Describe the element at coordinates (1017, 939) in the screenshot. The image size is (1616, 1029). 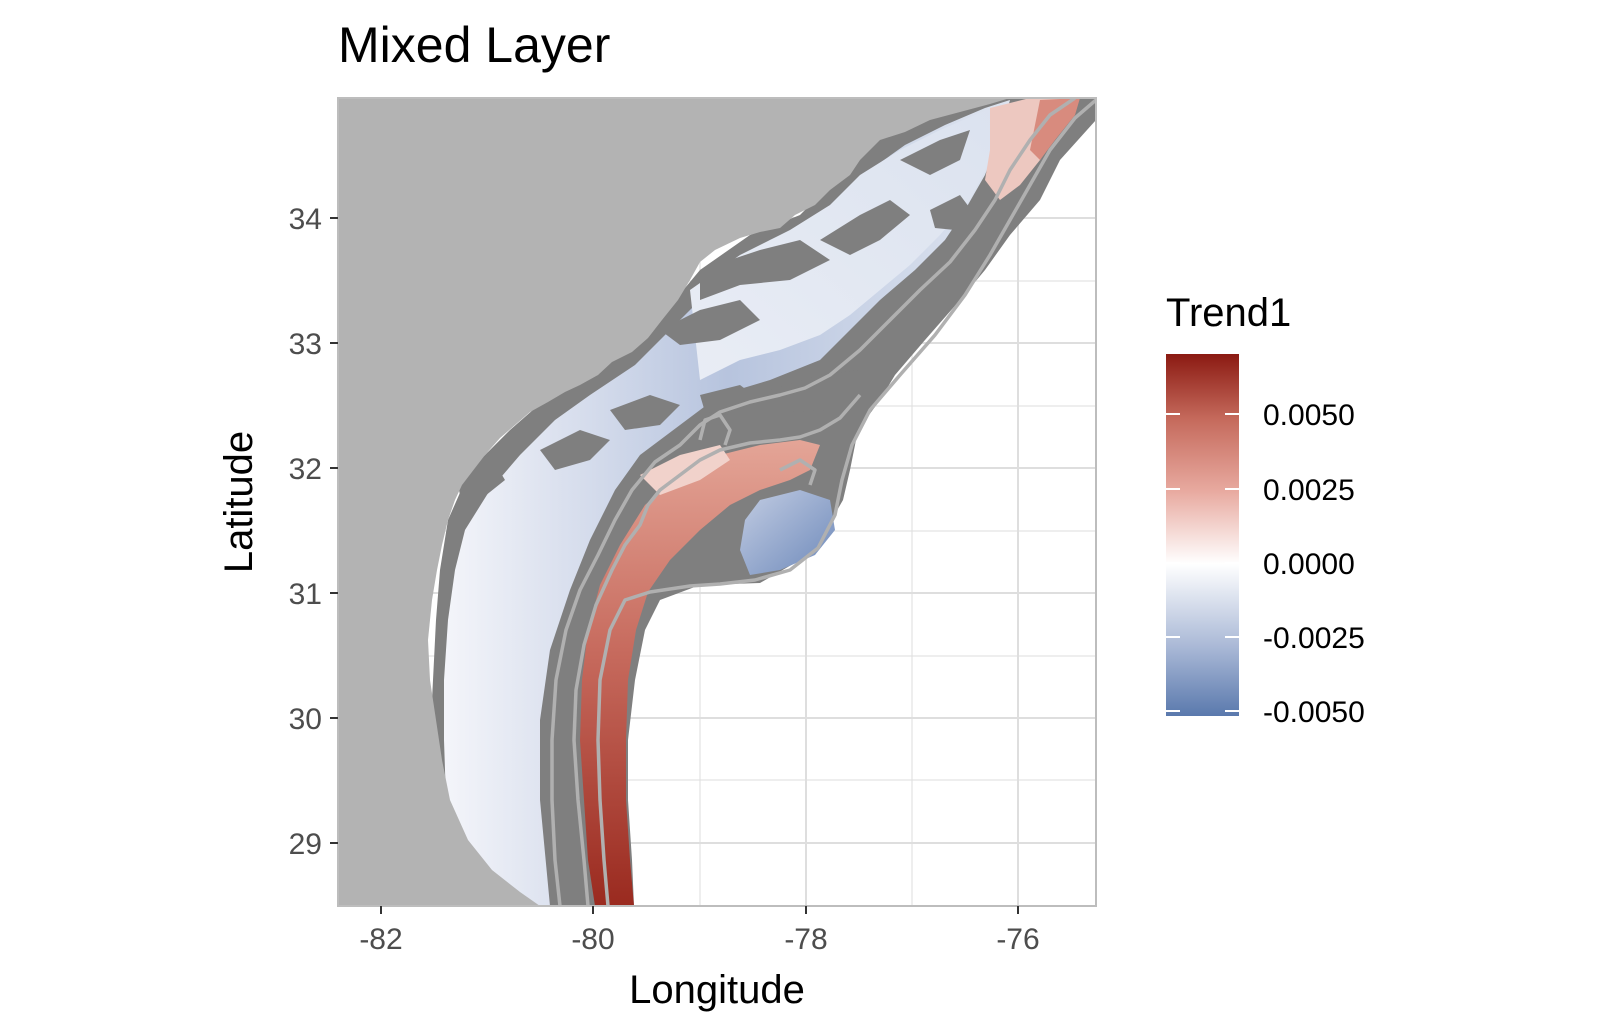
I see `x-tick-label: -76` at that location.